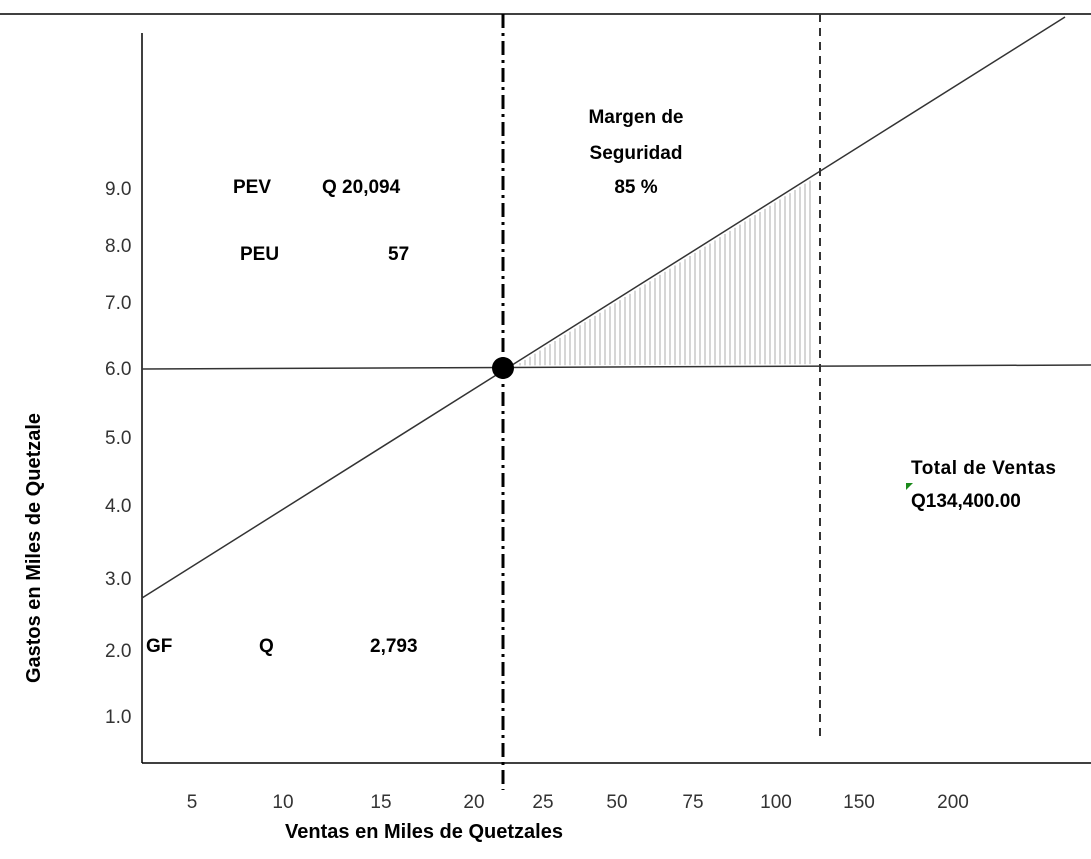 This screenshot has height=859, width=1091. I want to click on x-tick-label: 20, so click(473, 802).